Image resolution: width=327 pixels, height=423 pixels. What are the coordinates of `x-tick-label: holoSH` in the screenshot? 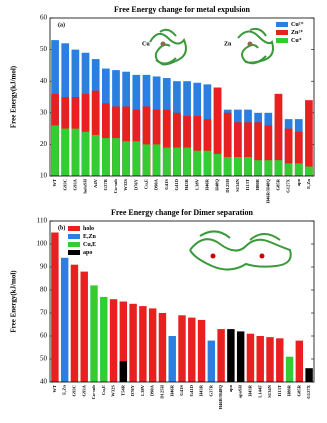 It's located at (85, 186).